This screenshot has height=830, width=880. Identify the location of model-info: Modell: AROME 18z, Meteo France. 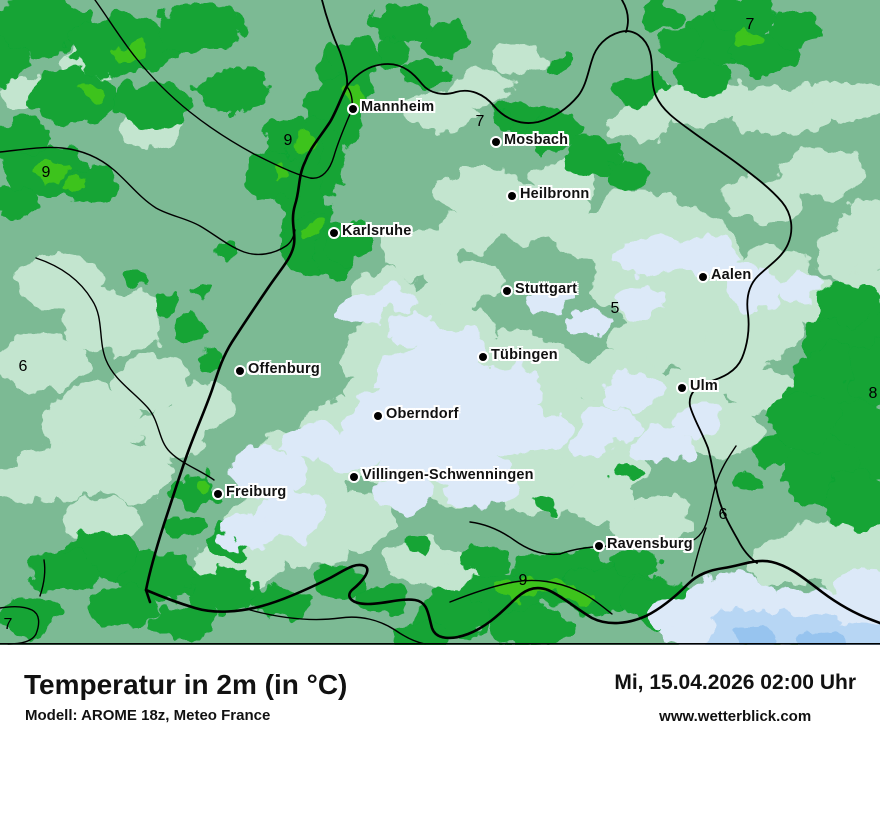
(148, 715).